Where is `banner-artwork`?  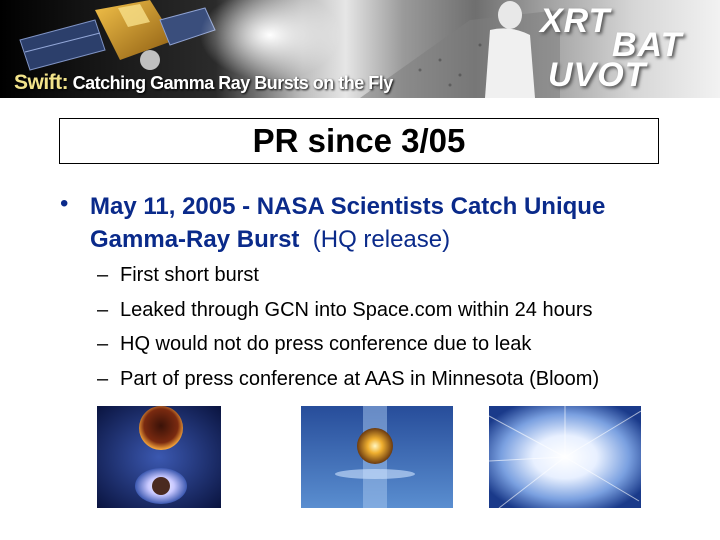
banner-artwork is located at coordinates (289, 49).